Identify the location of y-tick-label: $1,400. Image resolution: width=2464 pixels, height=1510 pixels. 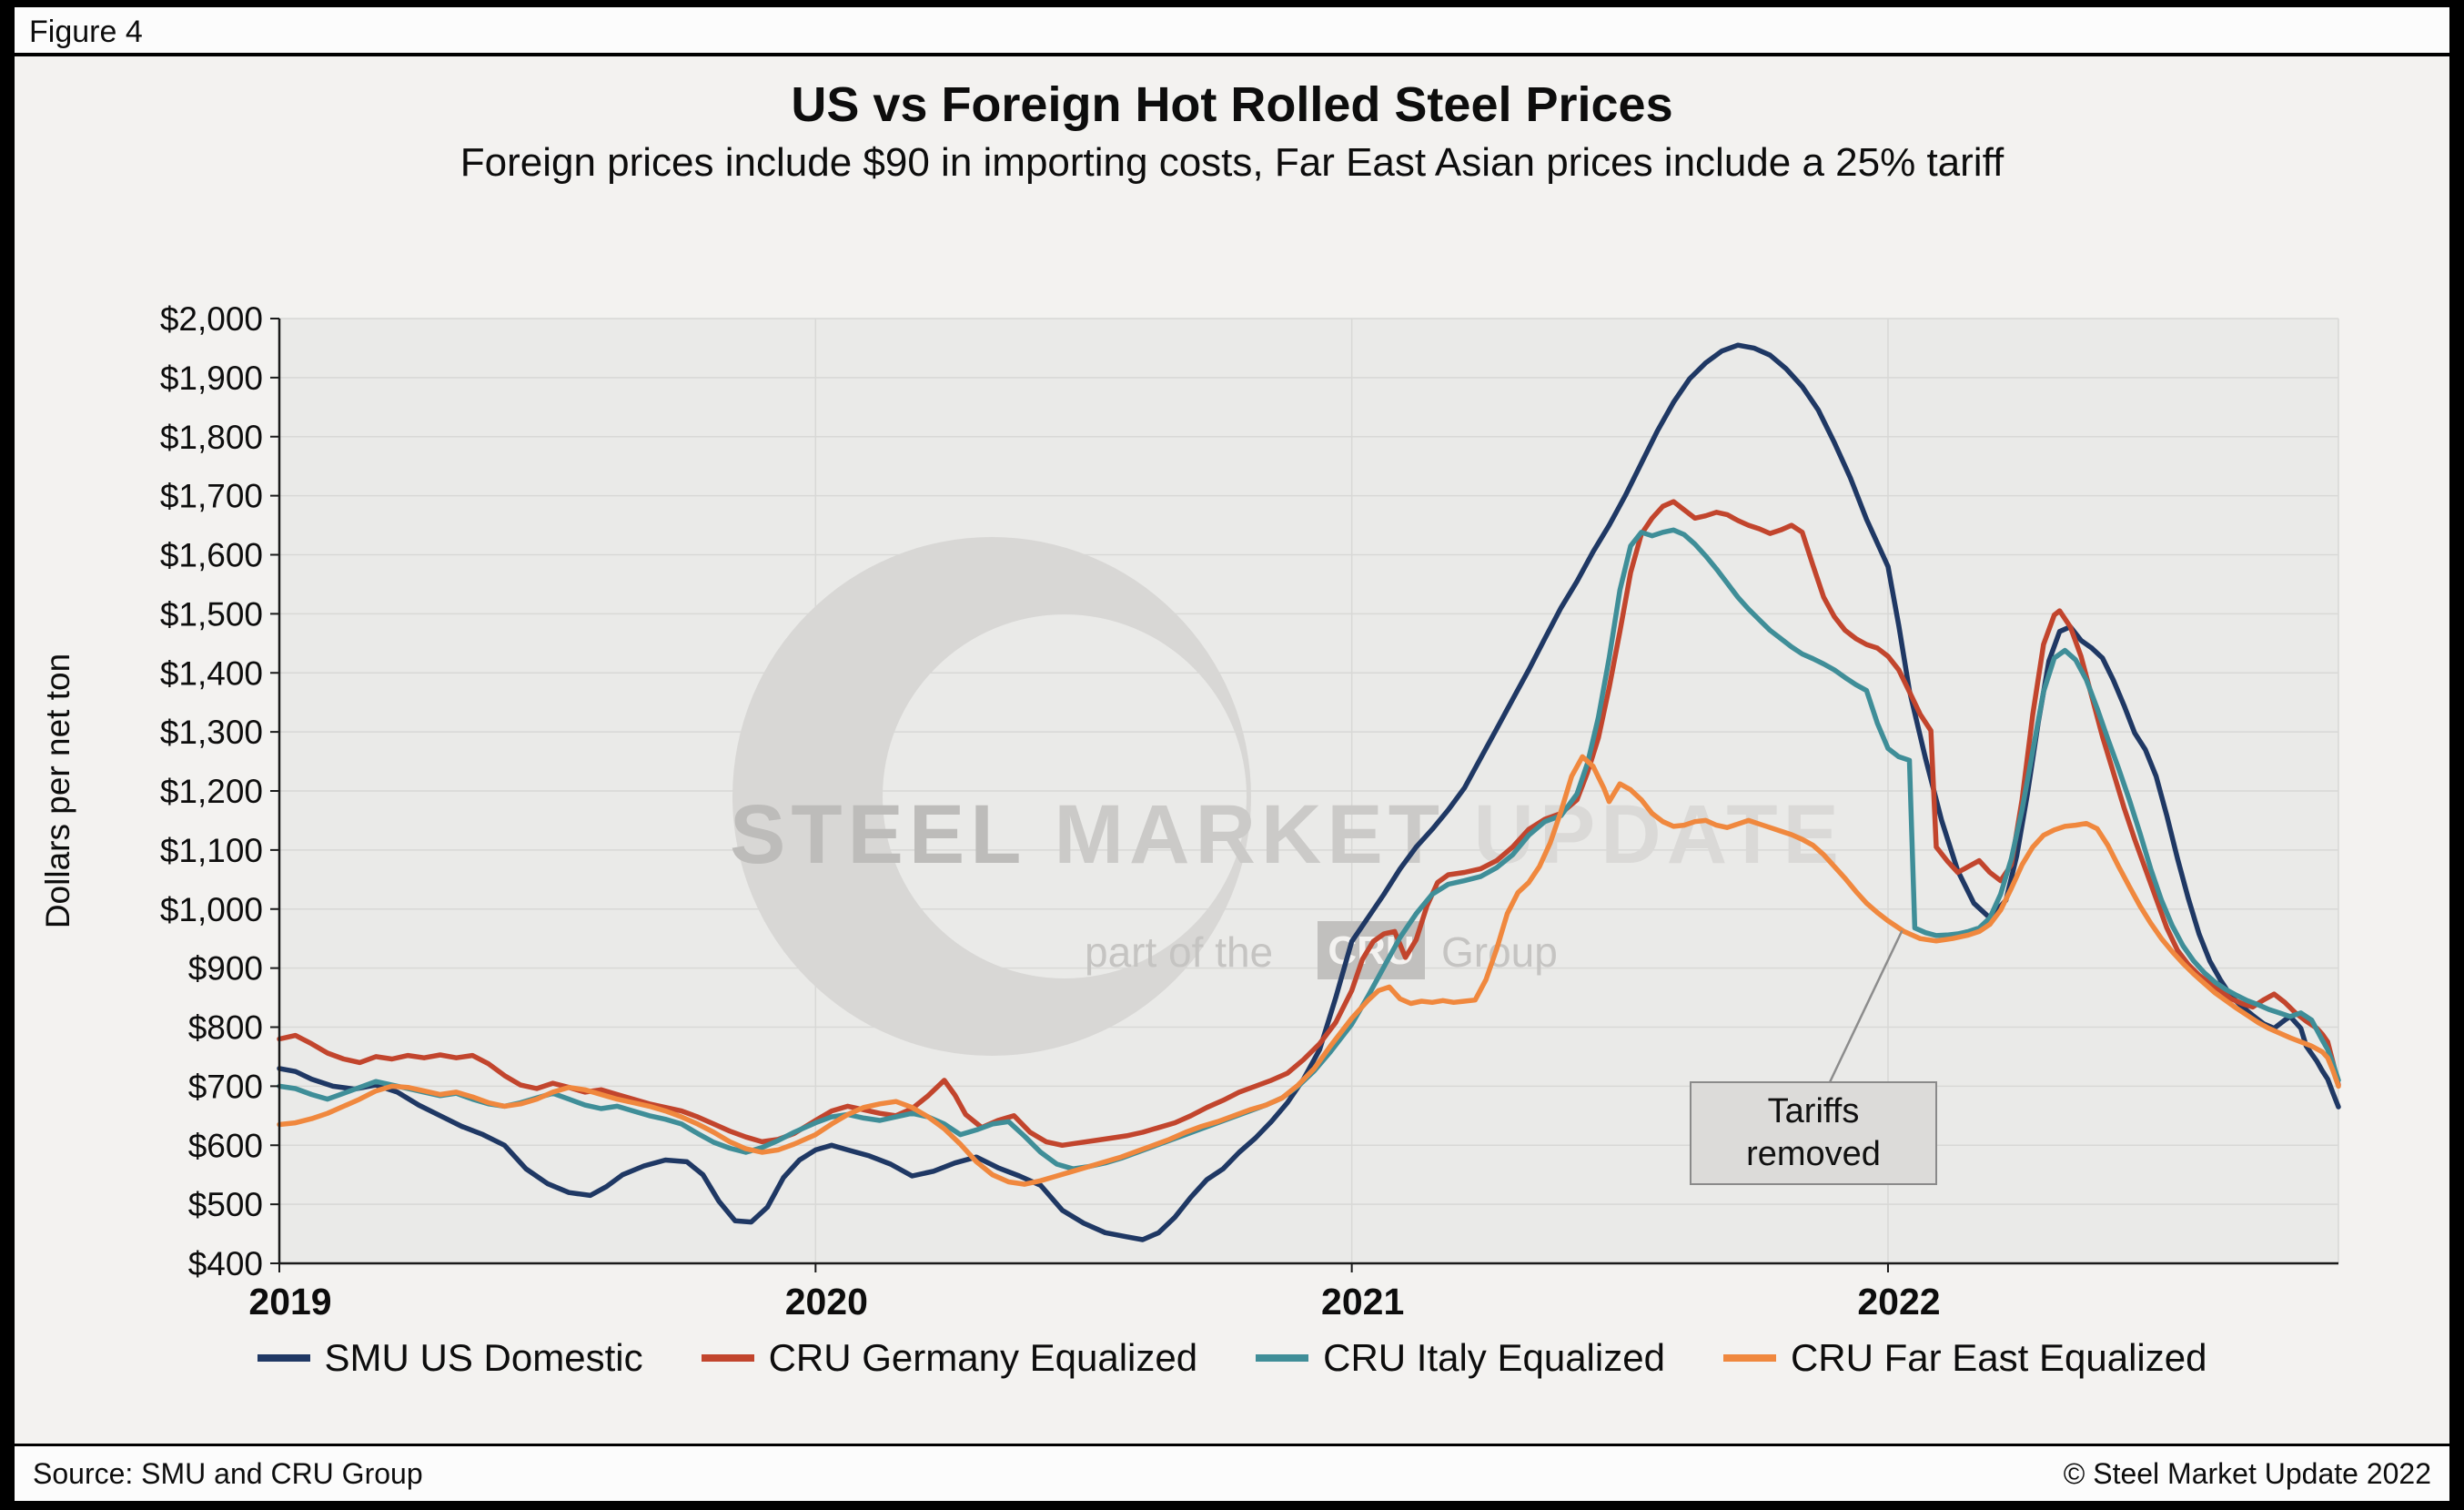
(211, 673).